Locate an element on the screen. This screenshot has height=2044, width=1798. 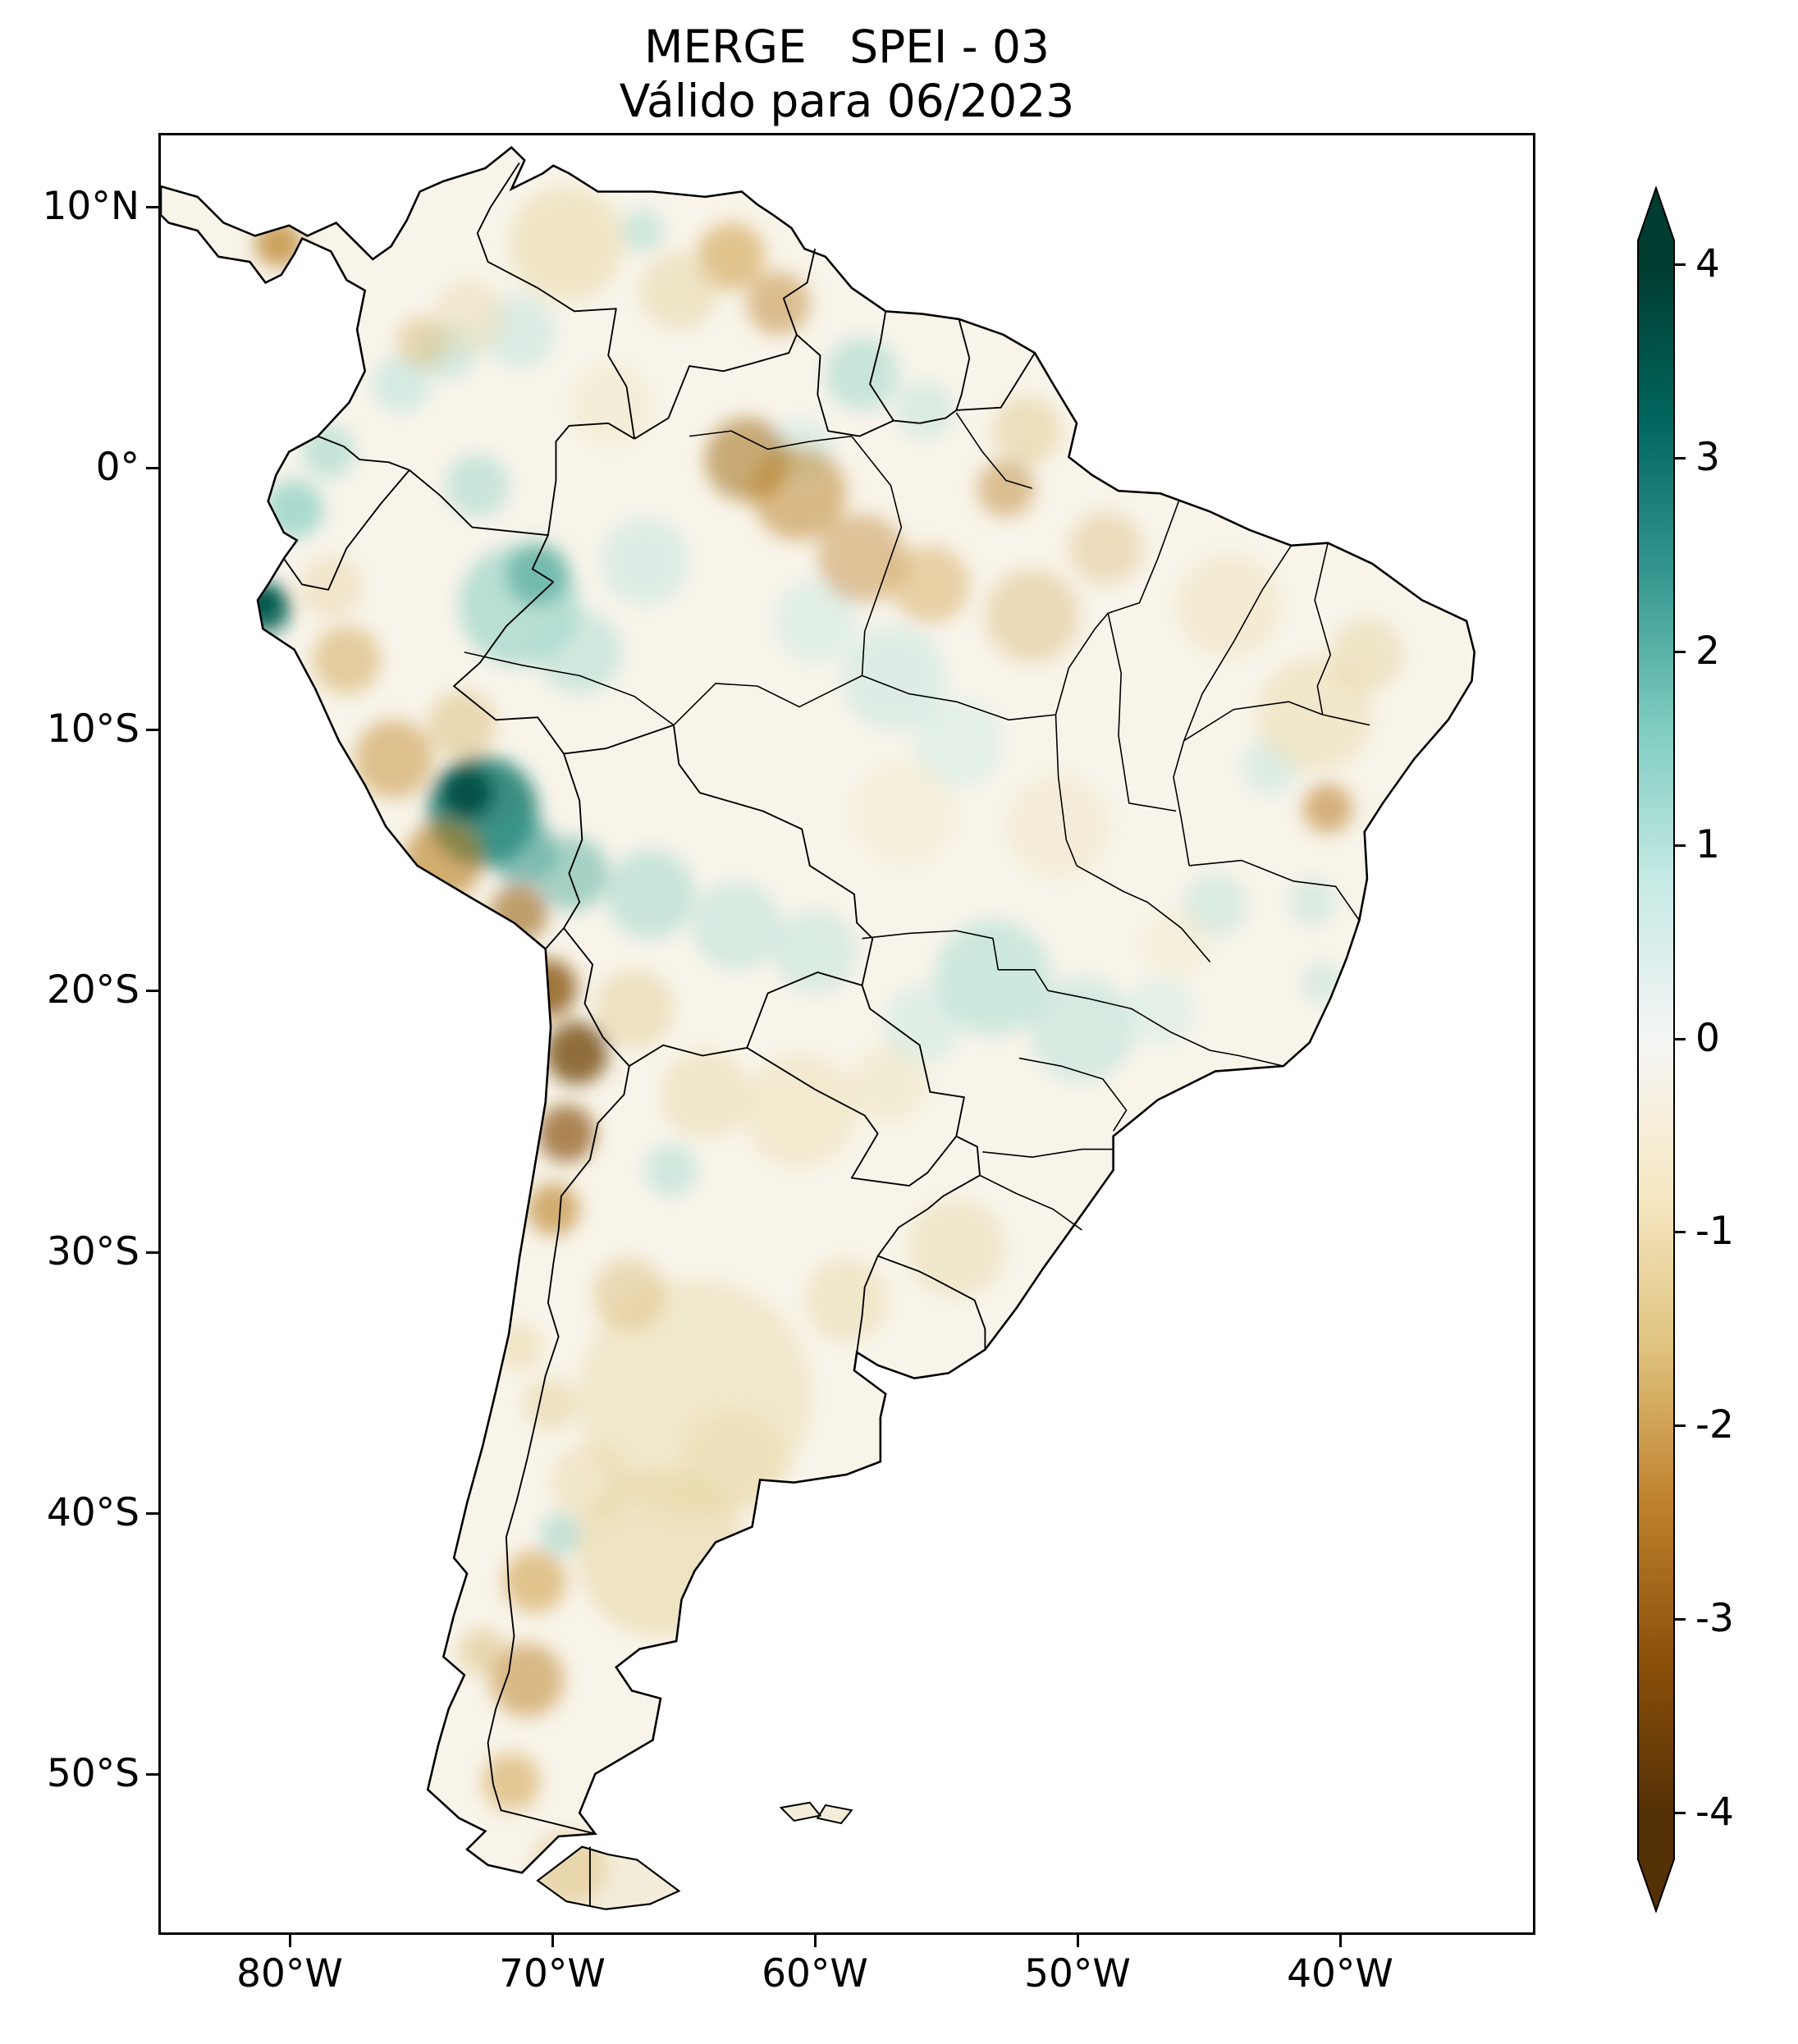
colorbar-gradient-bar is located at coordinates (1656, 1049).